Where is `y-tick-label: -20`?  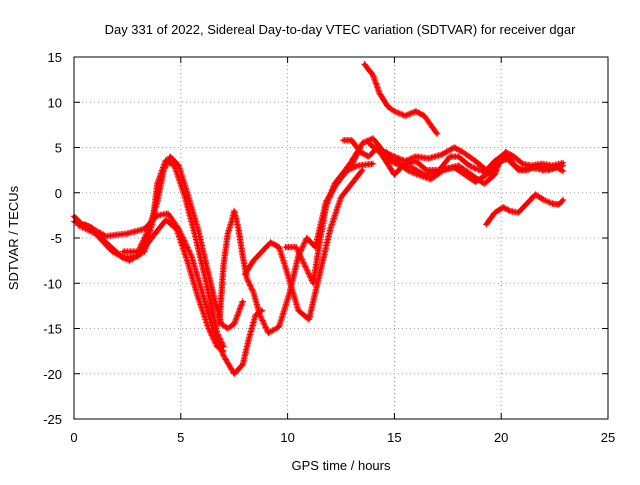 y-tick-label: -20 is located at coordinates (52, 374).